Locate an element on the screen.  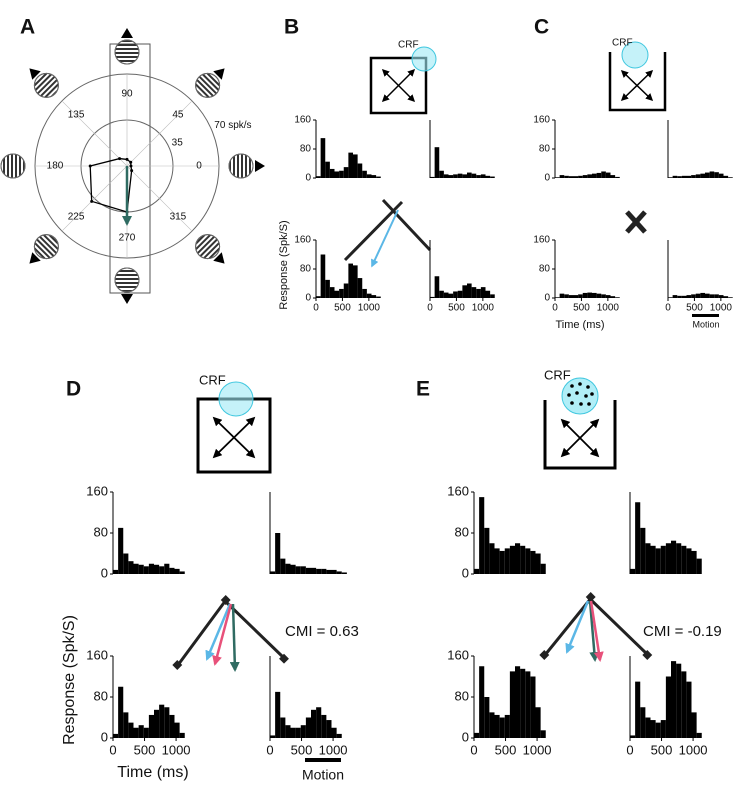
tuning-point is located at coordinates (120, 159).